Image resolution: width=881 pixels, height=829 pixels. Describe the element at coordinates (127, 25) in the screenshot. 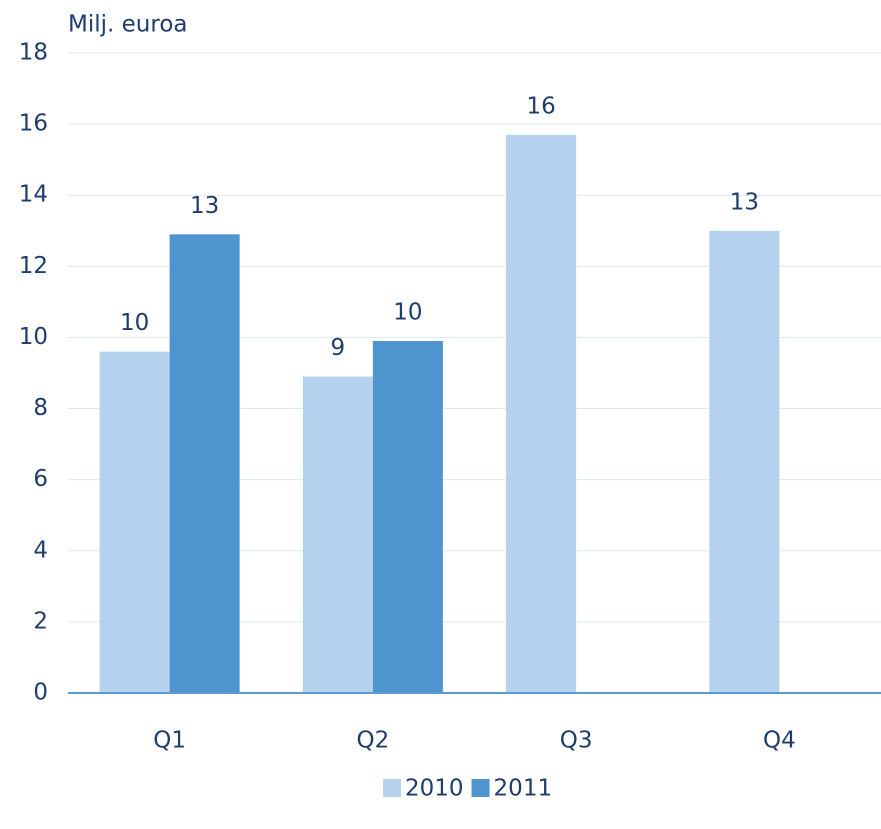

I see `y-axis-label: Milj. euroa` at that location.